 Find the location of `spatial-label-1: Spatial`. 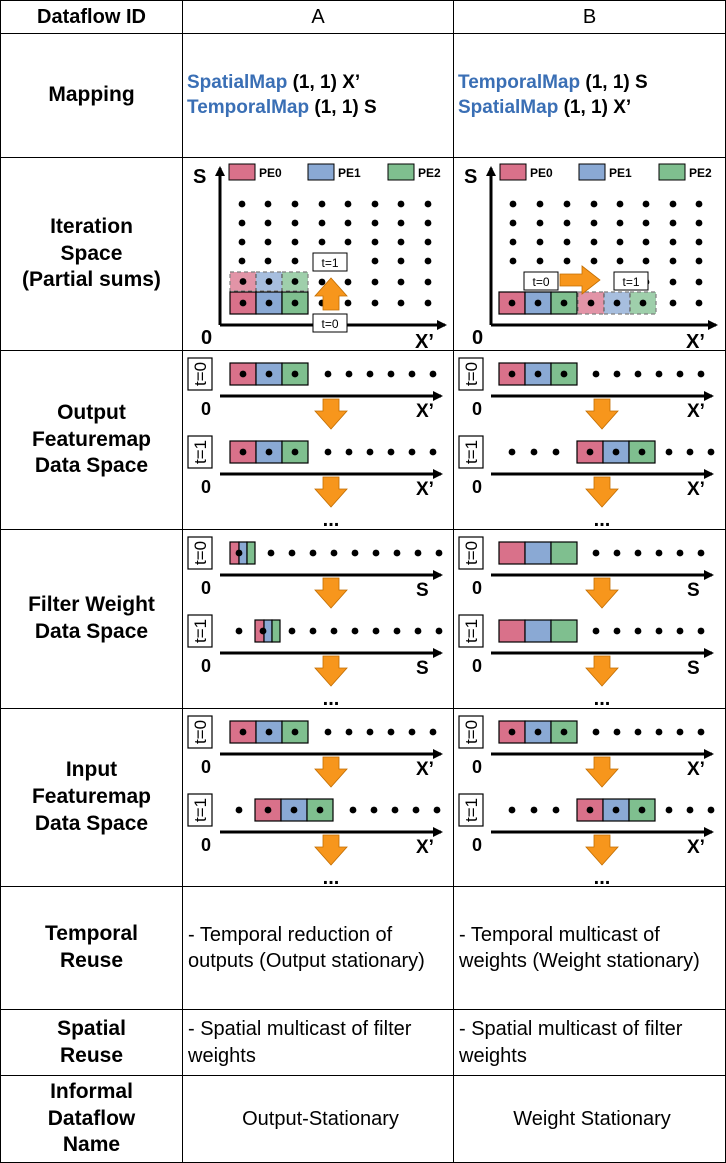

spatial-label-1: Spatial is located at coordinates (91, 1028).